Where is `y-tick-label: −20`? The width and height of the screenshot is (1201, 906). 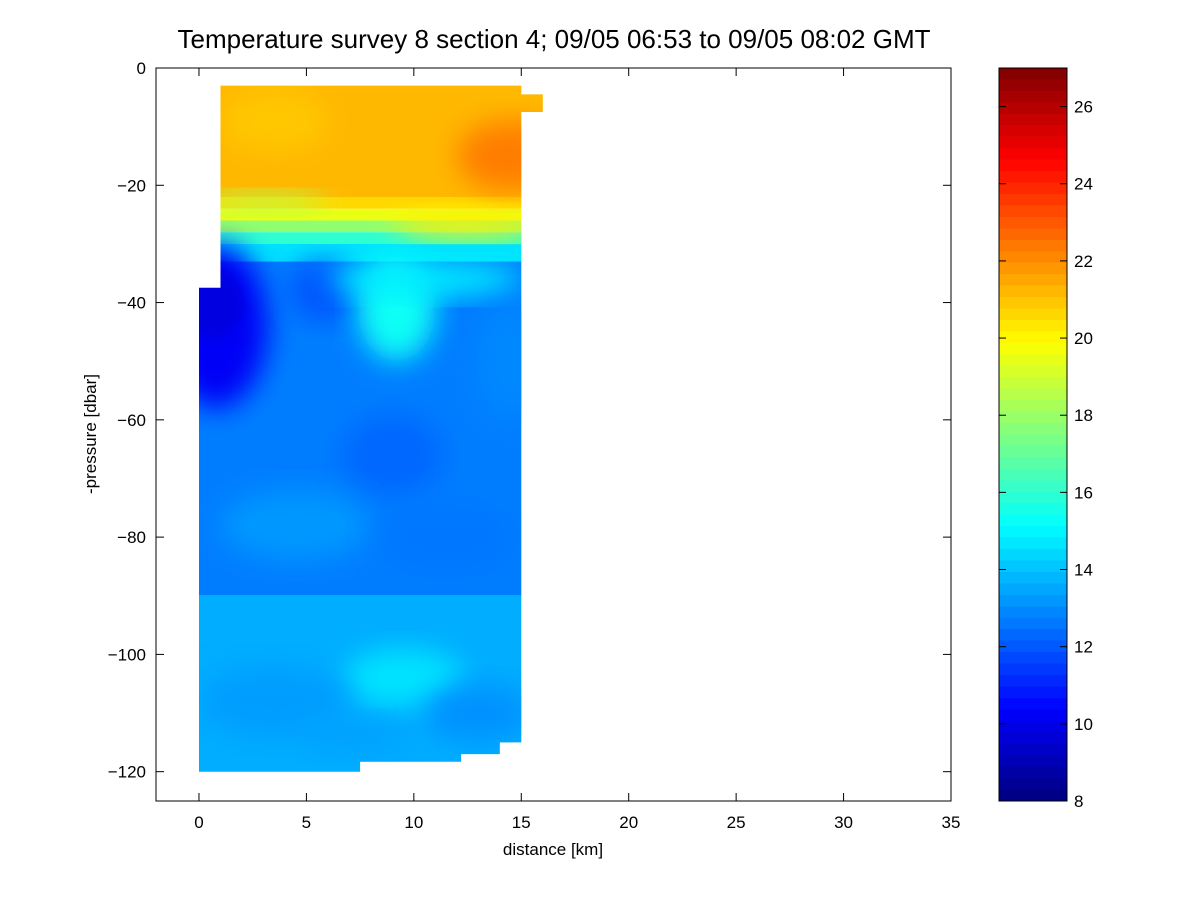
y-tick-label: −20 is located at coordinates (131, 185).